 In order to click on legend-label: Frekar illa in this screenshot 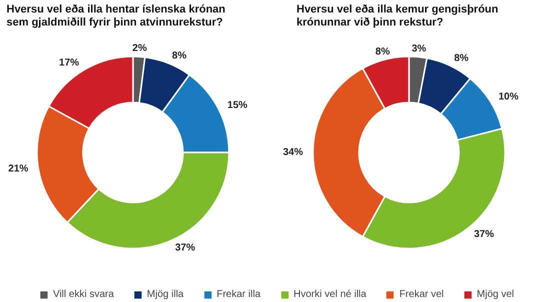, I will do `click(238, 294)`.